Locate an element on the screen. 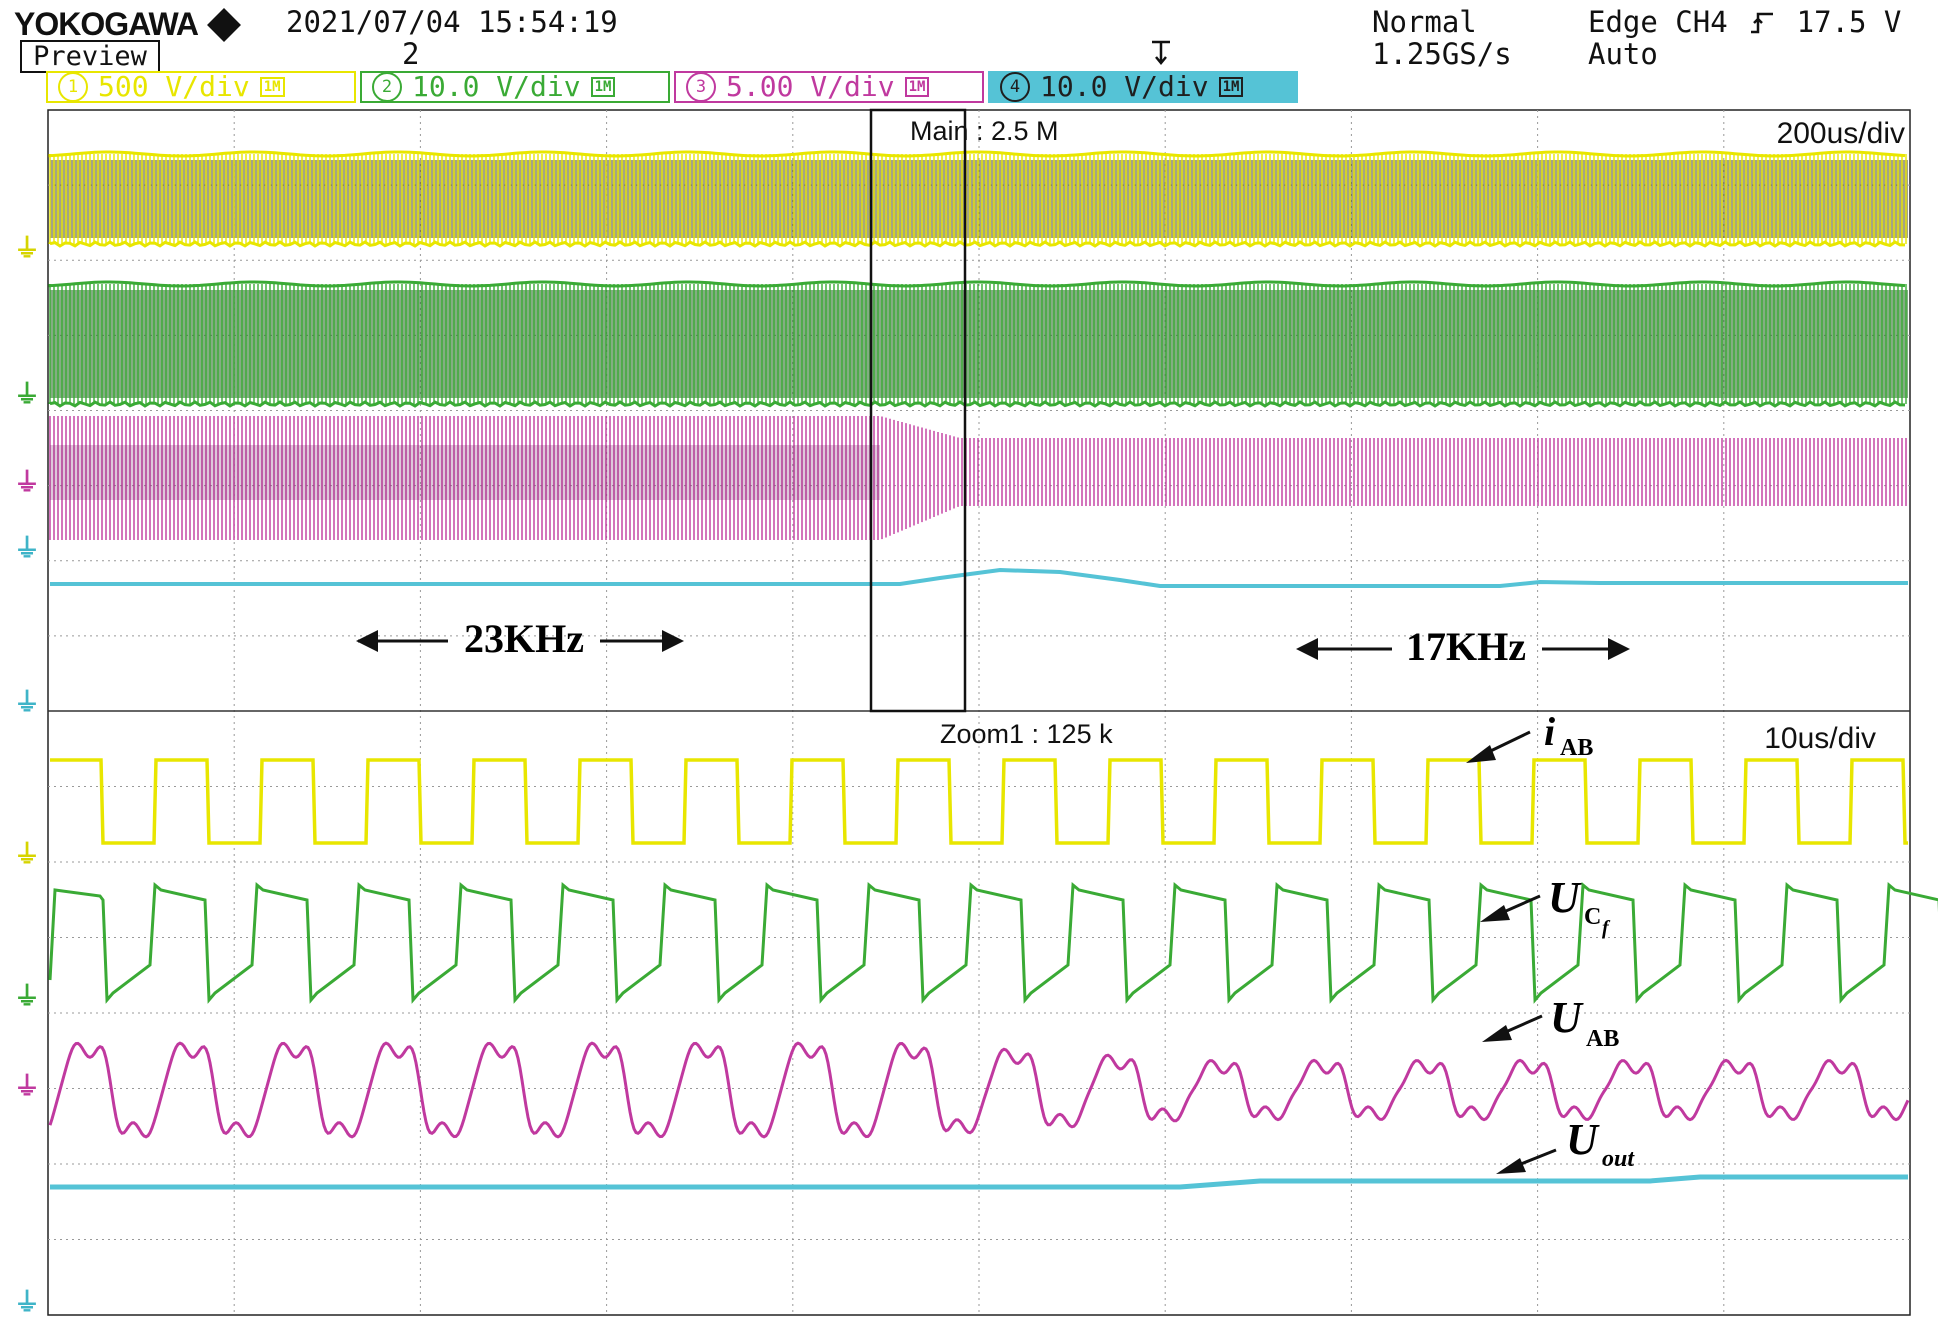 Image resolution: width=1938 pixels, height=1321 pixels. channel-2-scale: 2 10.0 V/div 1M is located at coordinates (515, 87).